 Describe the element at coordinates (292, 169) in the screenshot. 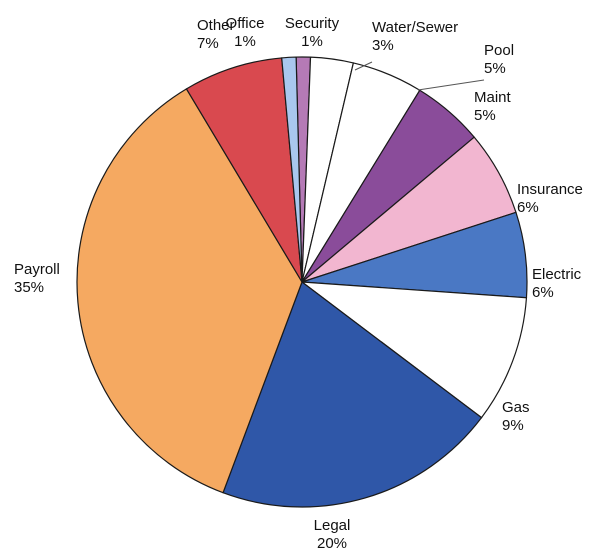

I see `pie-slice-office` at that location.